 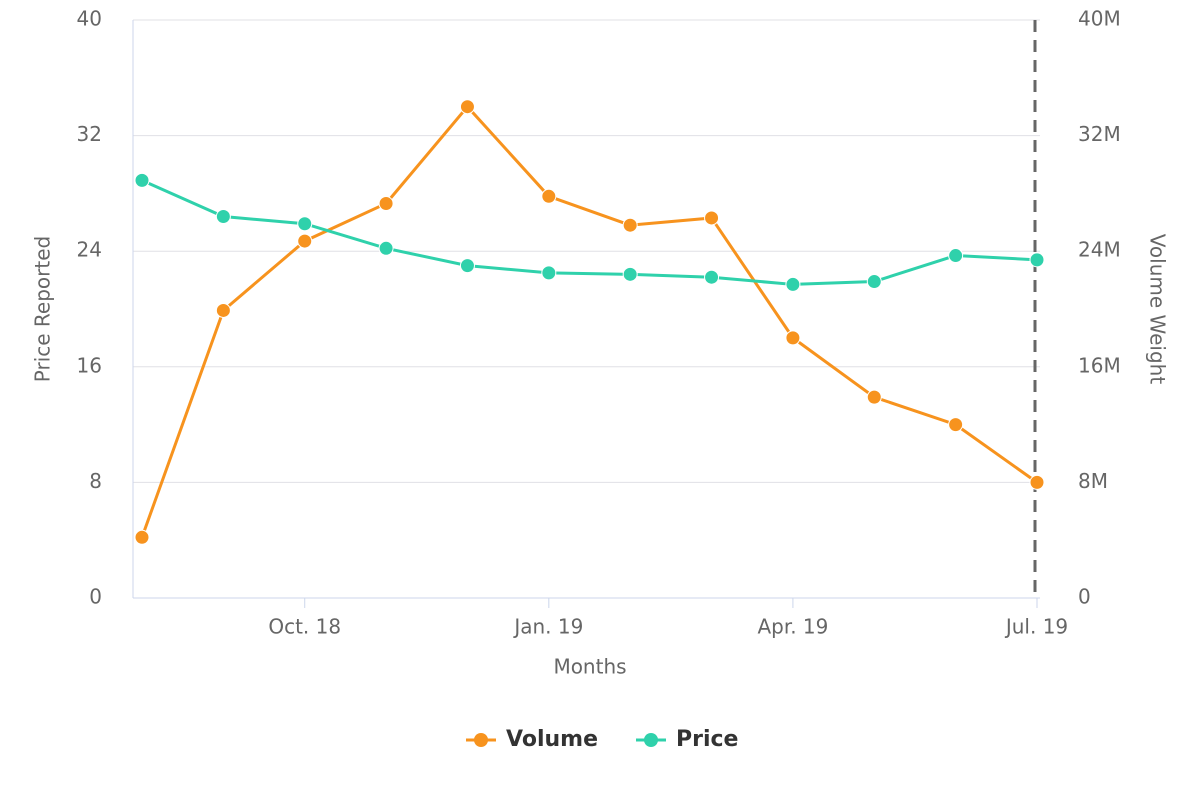 I want to click on y-axis-title: Price Reported, so click(x=43, y=309).